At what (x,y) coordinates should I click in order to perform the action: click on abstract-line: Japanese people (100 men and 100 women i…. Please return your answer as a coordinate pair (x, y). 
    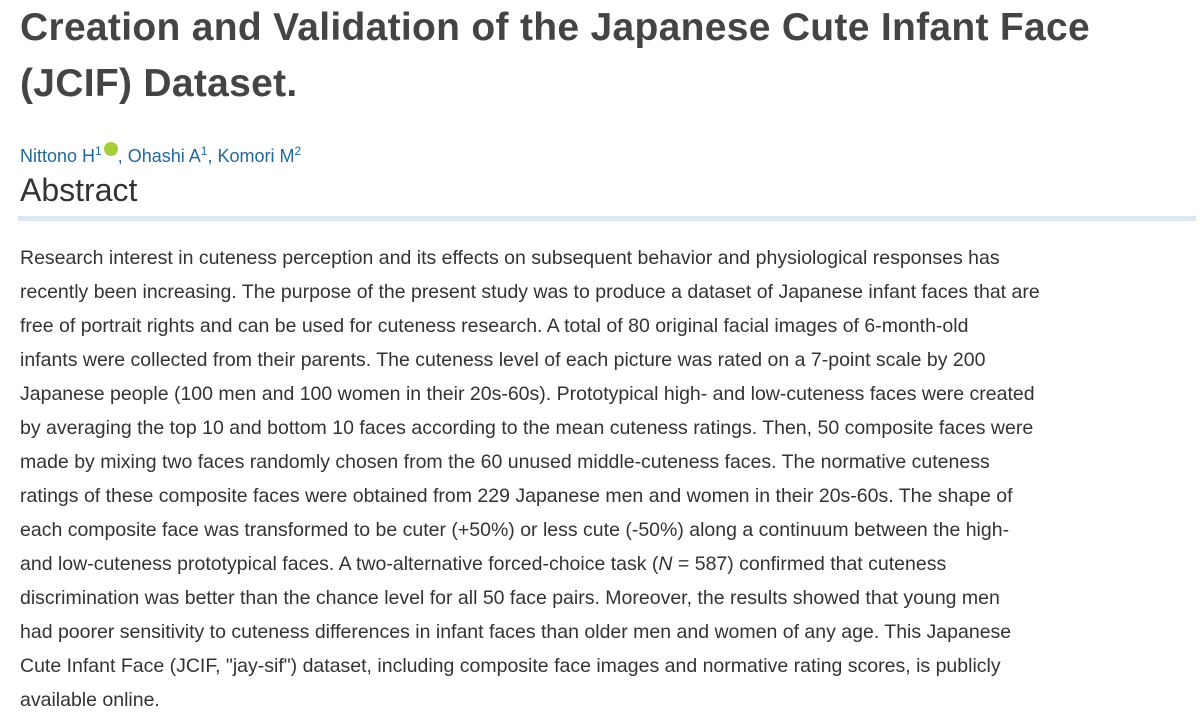
    Looking at the image, I should click on (527, 394).